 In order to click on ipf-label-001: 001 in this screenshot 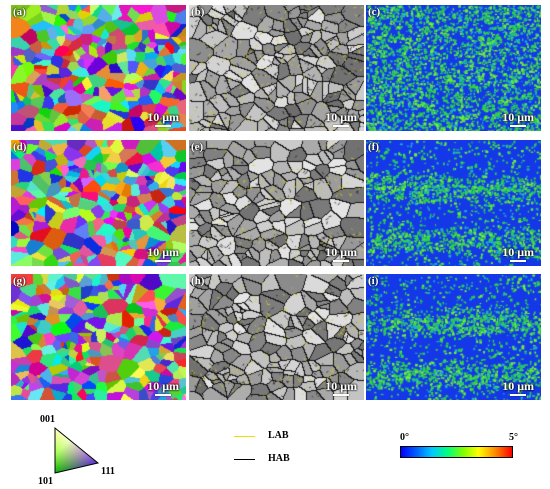, I will do `click(47, 419)`.